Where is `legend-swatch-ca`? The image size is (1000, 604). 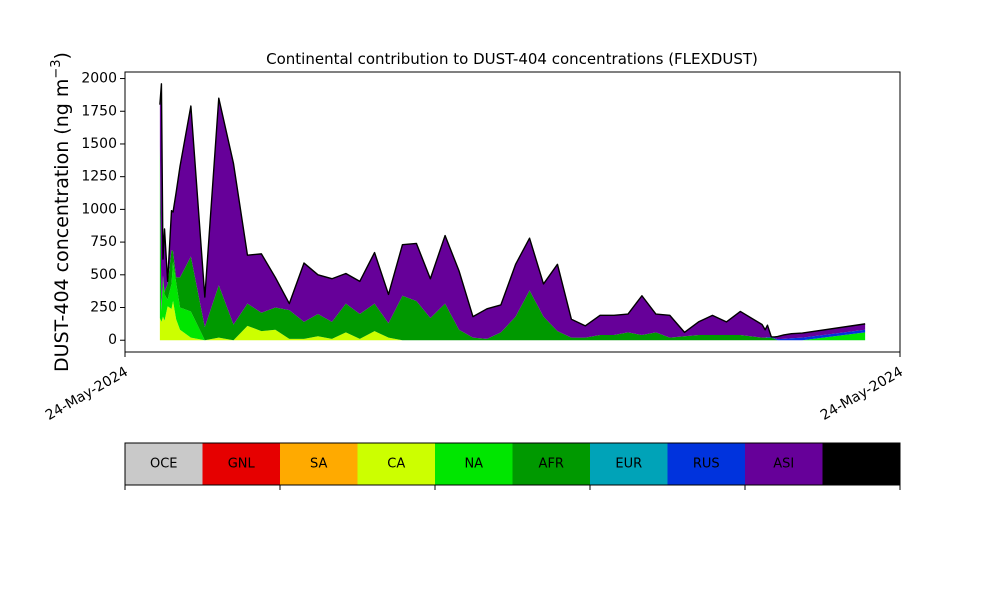 legend-swatch-ca is located at coordinates (396, 464).